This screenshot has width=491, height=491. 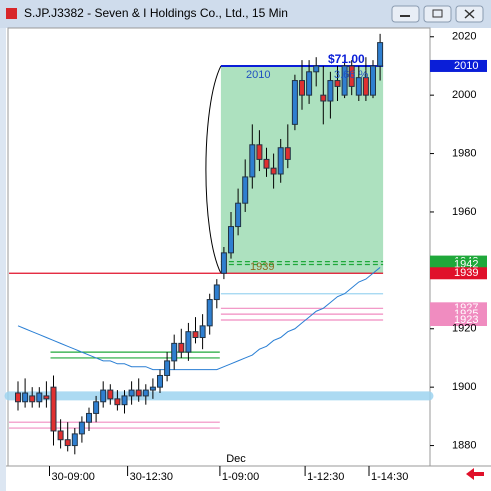 What do you see at coordinates (464, 95) in the screenshot?
I see `y-tick-label: 2000` at bounding box center [464, 95].